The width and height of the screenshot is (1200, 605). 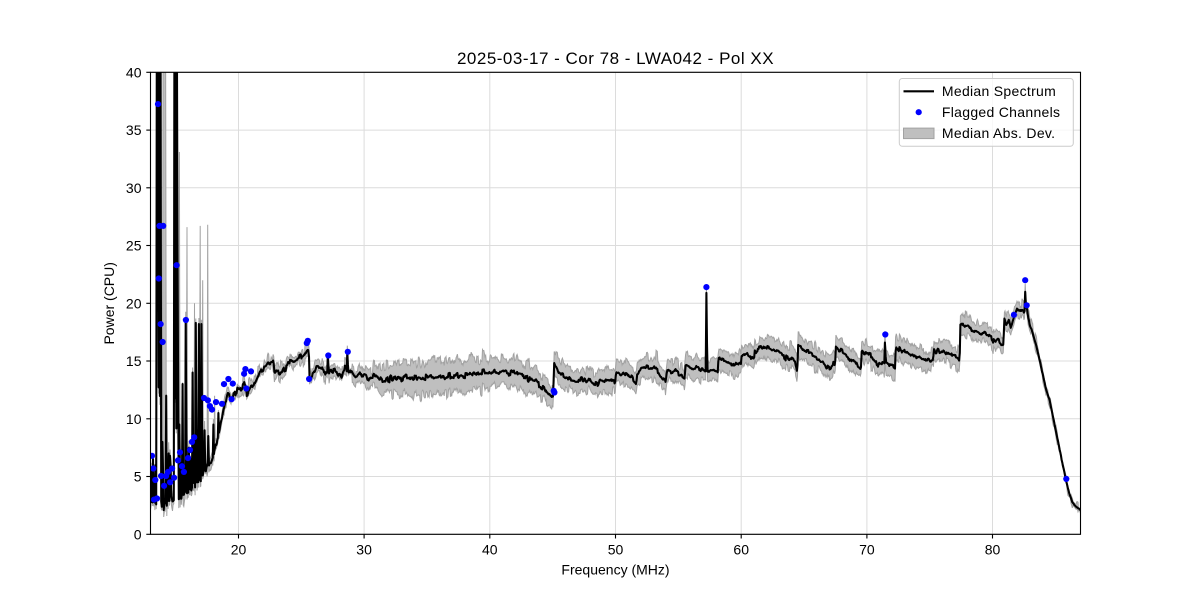 I want to click on svg-text: 0, so click(x=138, y=534).